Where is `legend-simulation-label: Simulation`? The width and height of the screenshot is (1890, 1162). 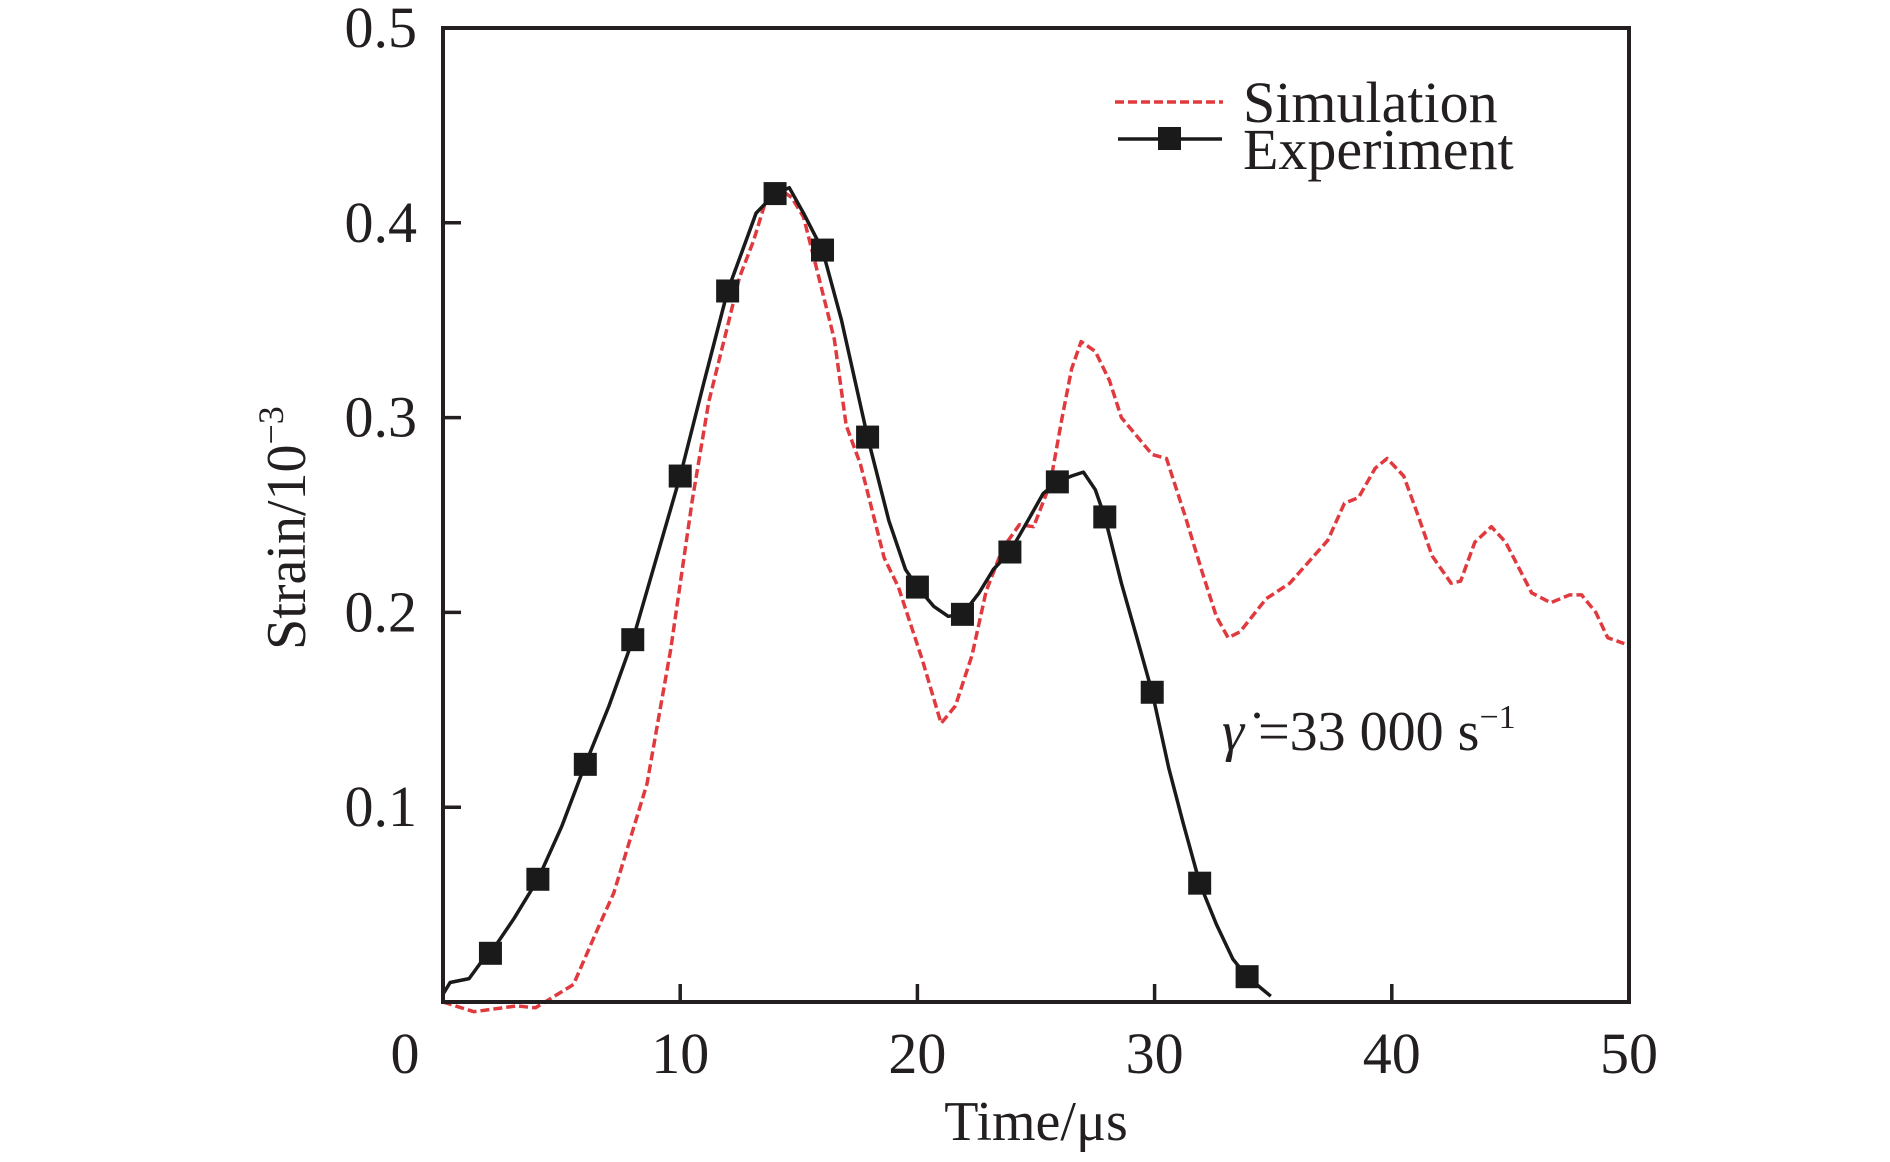 legend-simulation-label: Simulation is located at coordinates (1370, 102).